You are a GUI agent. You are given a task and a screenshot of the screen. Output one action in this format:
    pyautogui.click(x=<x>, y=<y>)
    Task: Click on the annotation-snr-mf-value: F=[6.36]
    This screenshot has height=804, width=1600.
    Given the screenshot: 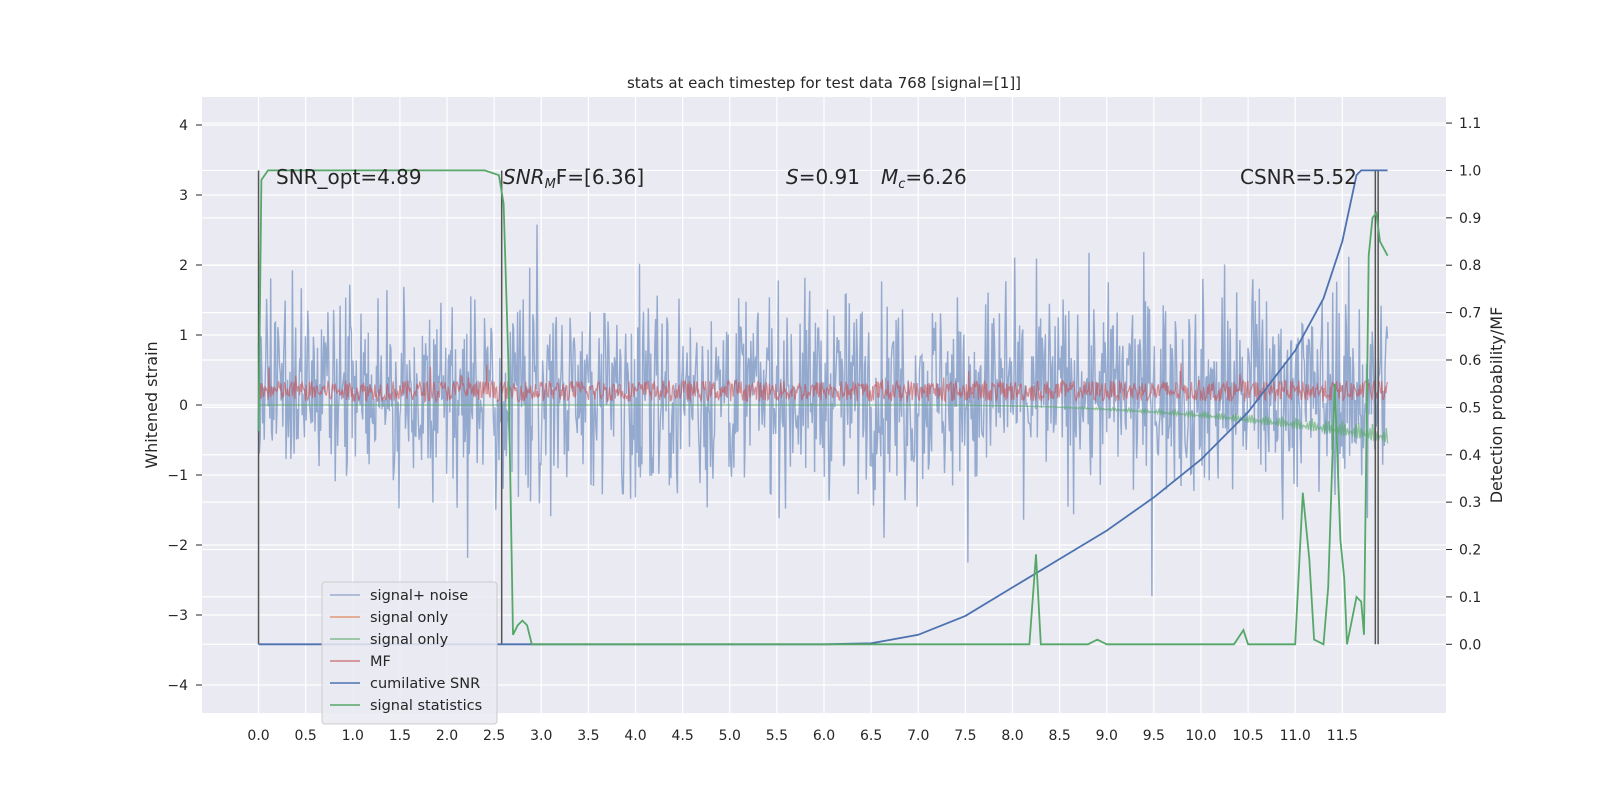 What is the action you would take?
    pyautogui.click(x=600, y=177)
    